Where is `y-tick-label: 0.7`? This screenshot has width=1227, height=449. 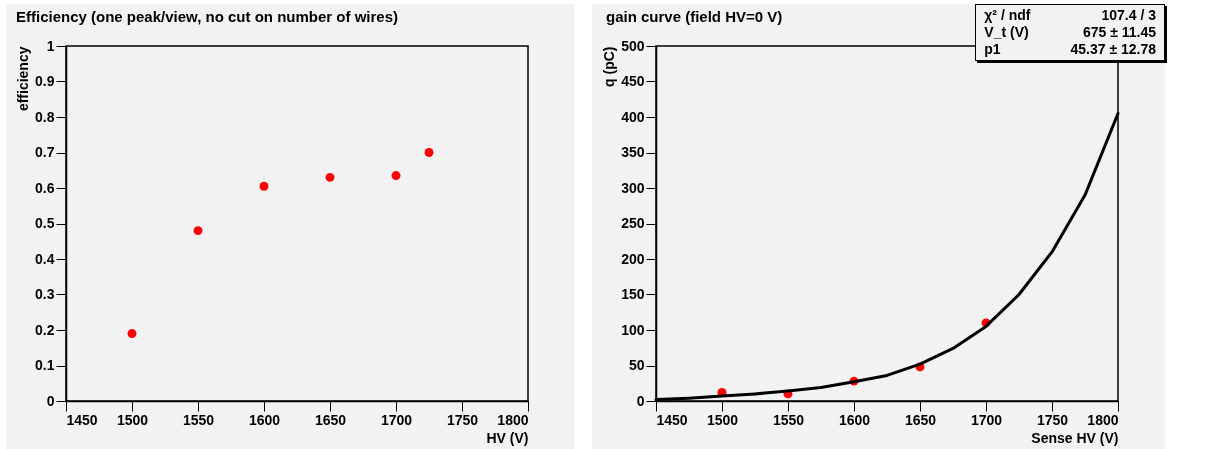 y-tick-label: 0.7 is located at coordinates (45, 152).